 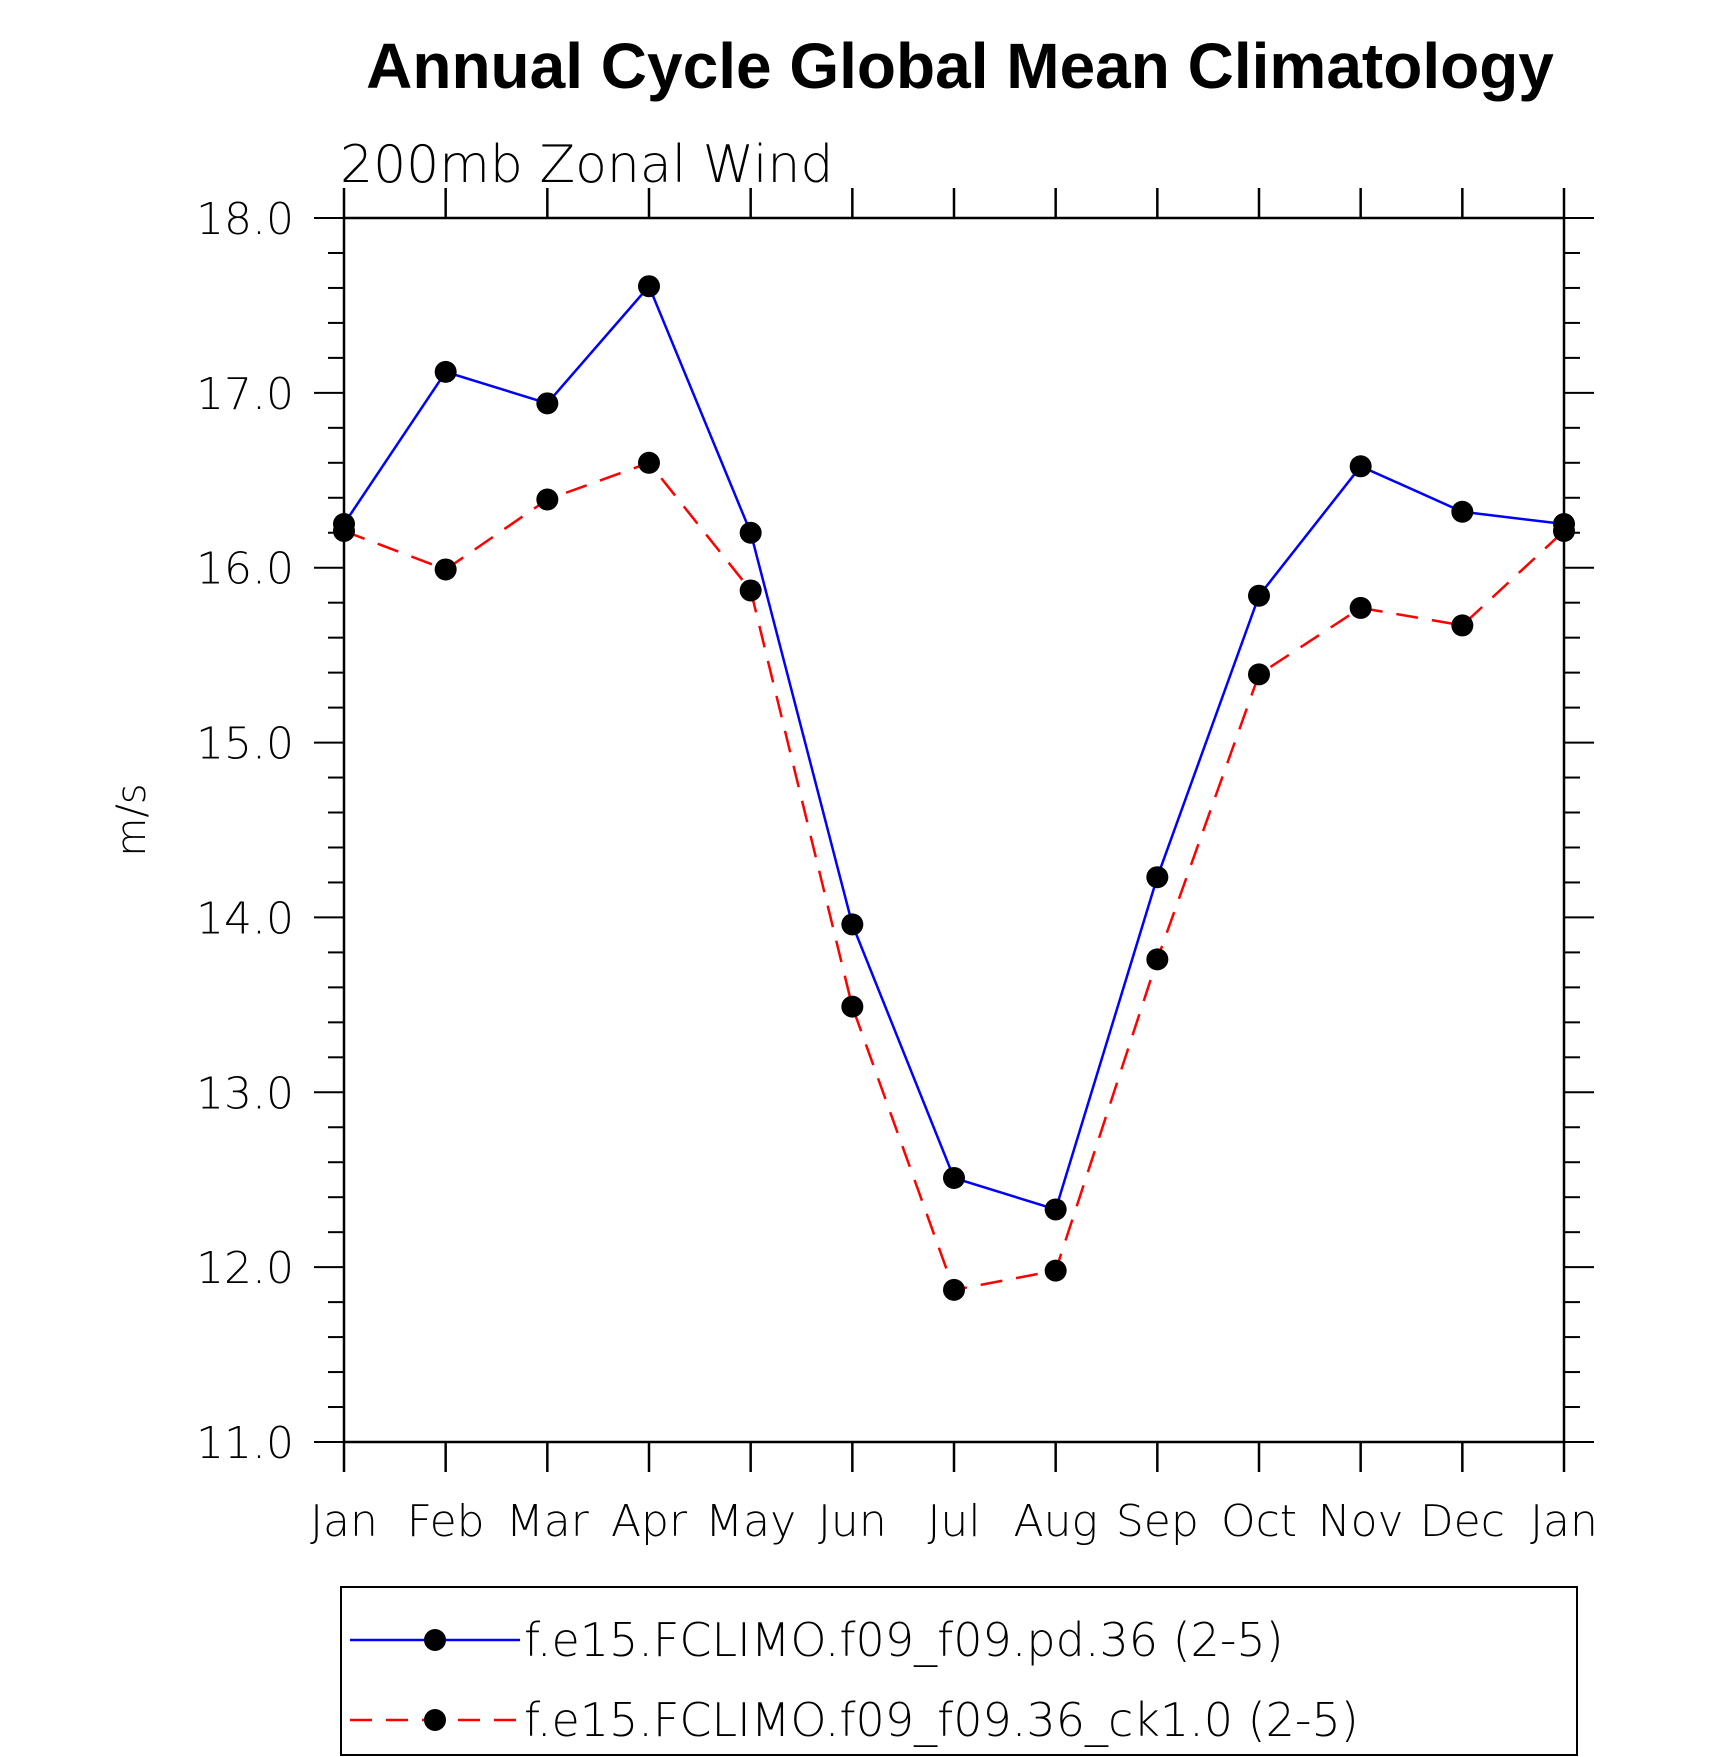 What do you see at coordinates (245, 219) in the screenshot?
I see `y-tick-label: 18.0` at bounding box center [245, 219].